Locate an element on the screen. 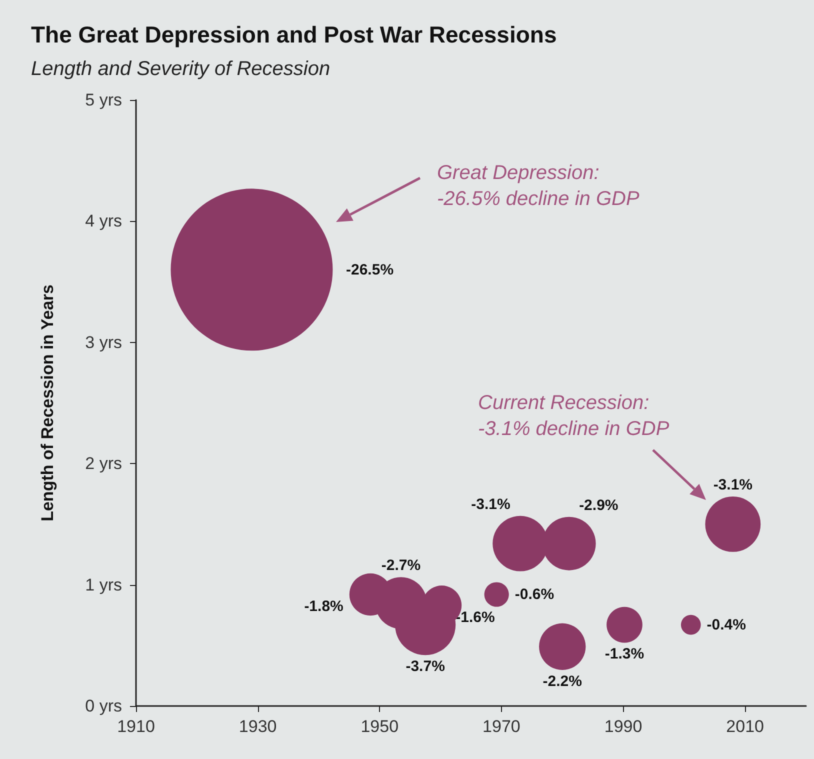 The image size is (814, 759). chart-title: The Great Depression and Post War Recessions is located at coordinates (294, 35).